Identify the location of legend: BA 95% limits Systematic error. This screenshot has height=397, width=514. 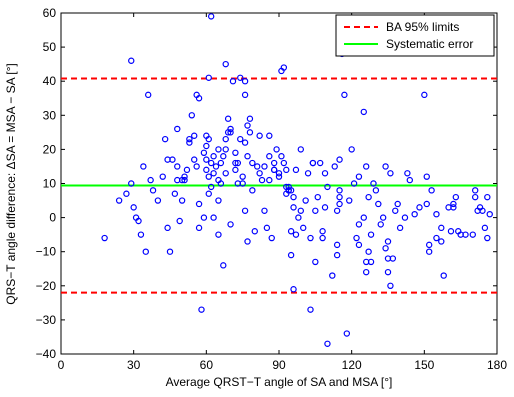
(415, 35).